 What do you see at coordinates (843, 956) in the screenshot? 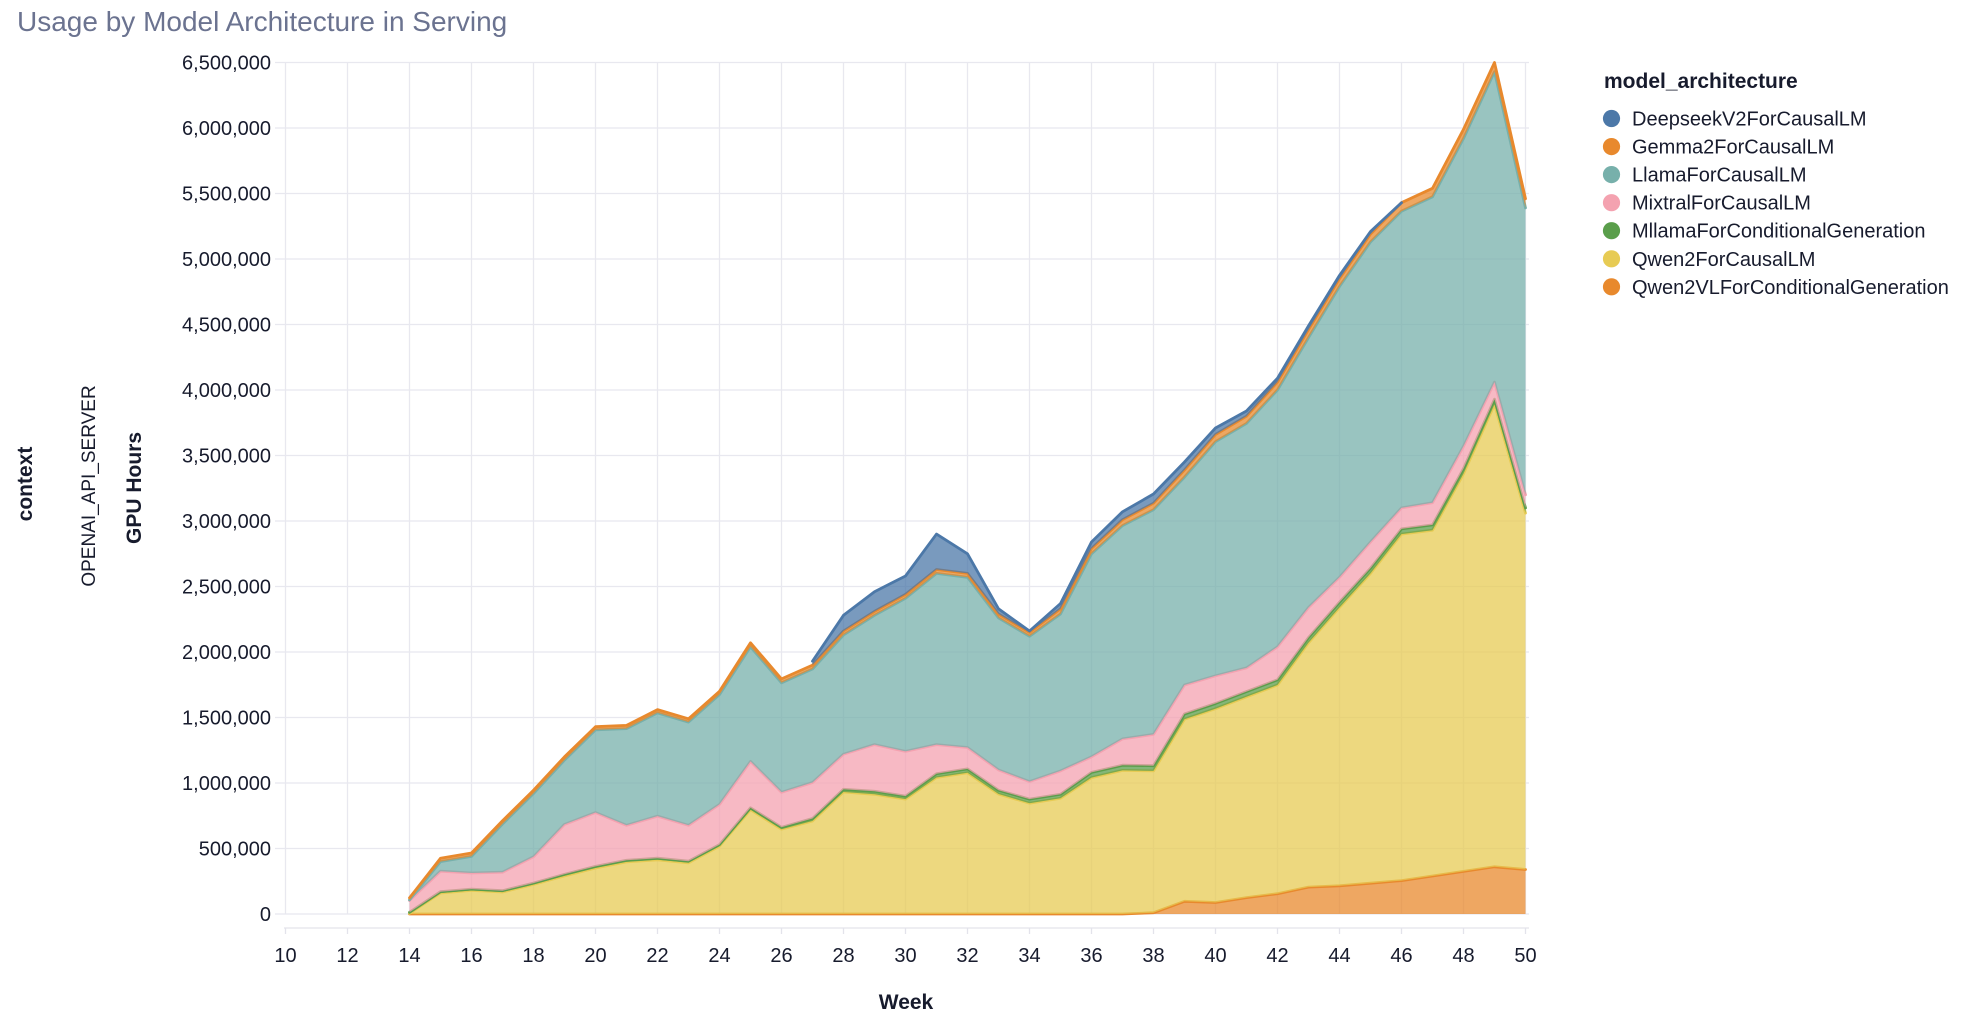
I see `svg-text: 28` at bounding box center [843, 956].